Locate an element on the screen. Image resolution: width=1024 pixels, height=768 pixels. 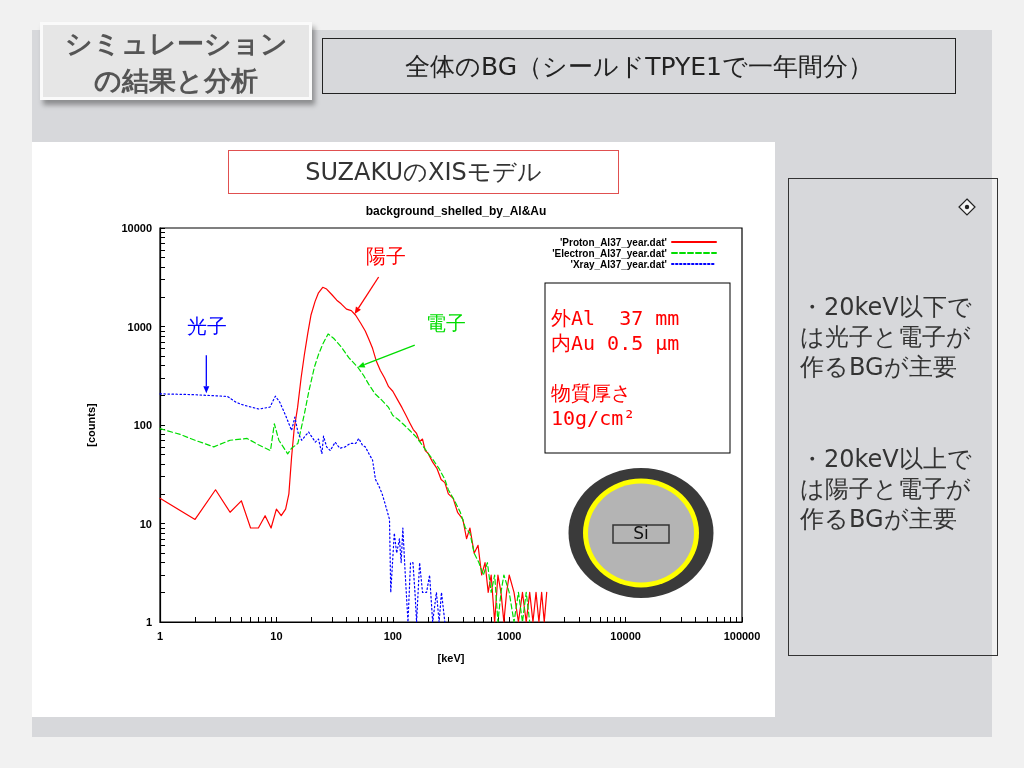
annotation: 電子 is located at coordinates (445, 323).